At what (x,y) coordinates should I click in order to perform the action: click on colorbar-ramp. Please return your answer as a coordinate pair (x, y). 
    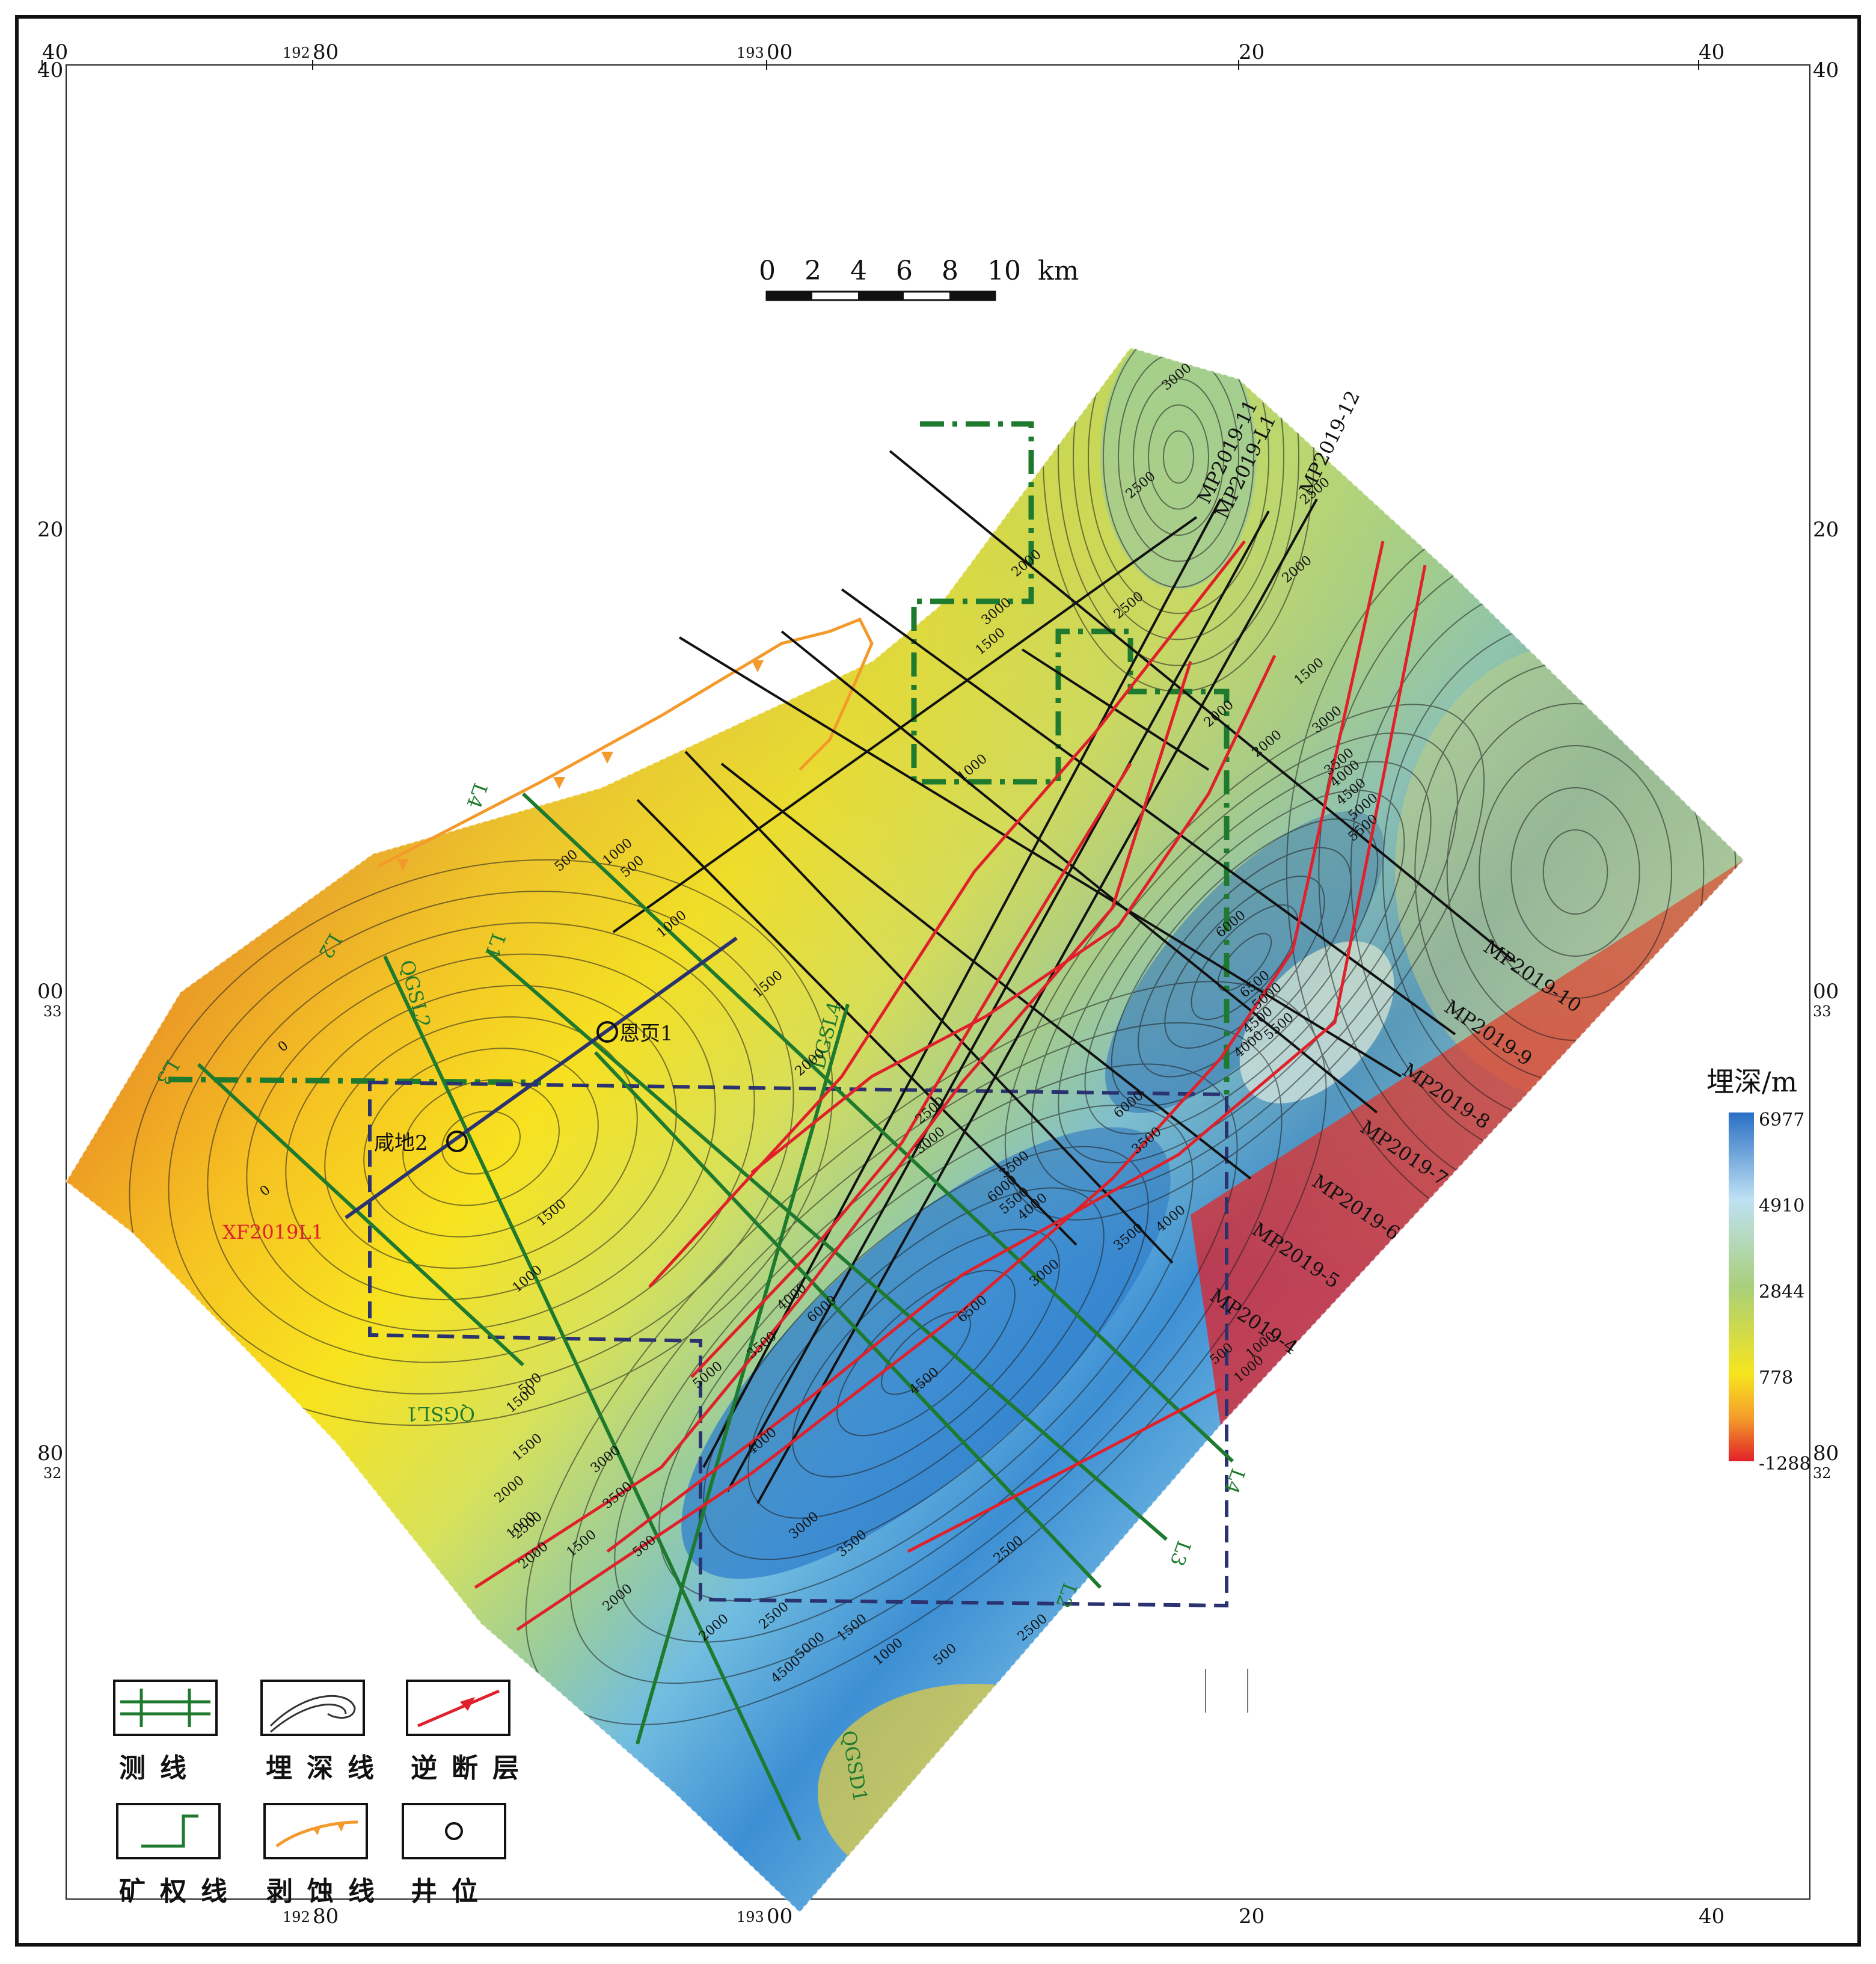
    Looking at the image, I should click on (1741, 1286).